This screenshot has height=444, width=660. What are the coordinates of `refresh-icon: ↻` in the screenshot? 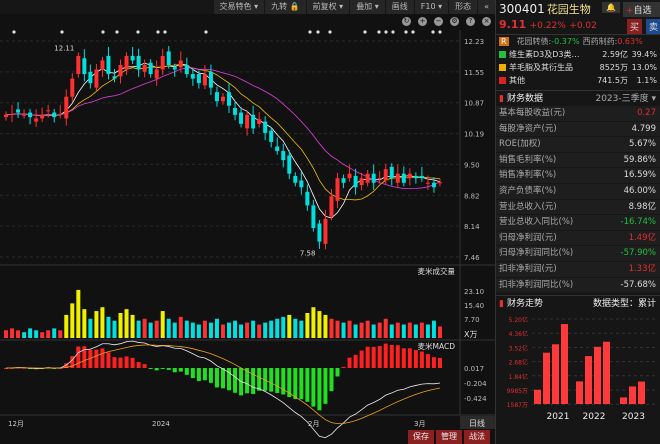 It's located at (406, 21).